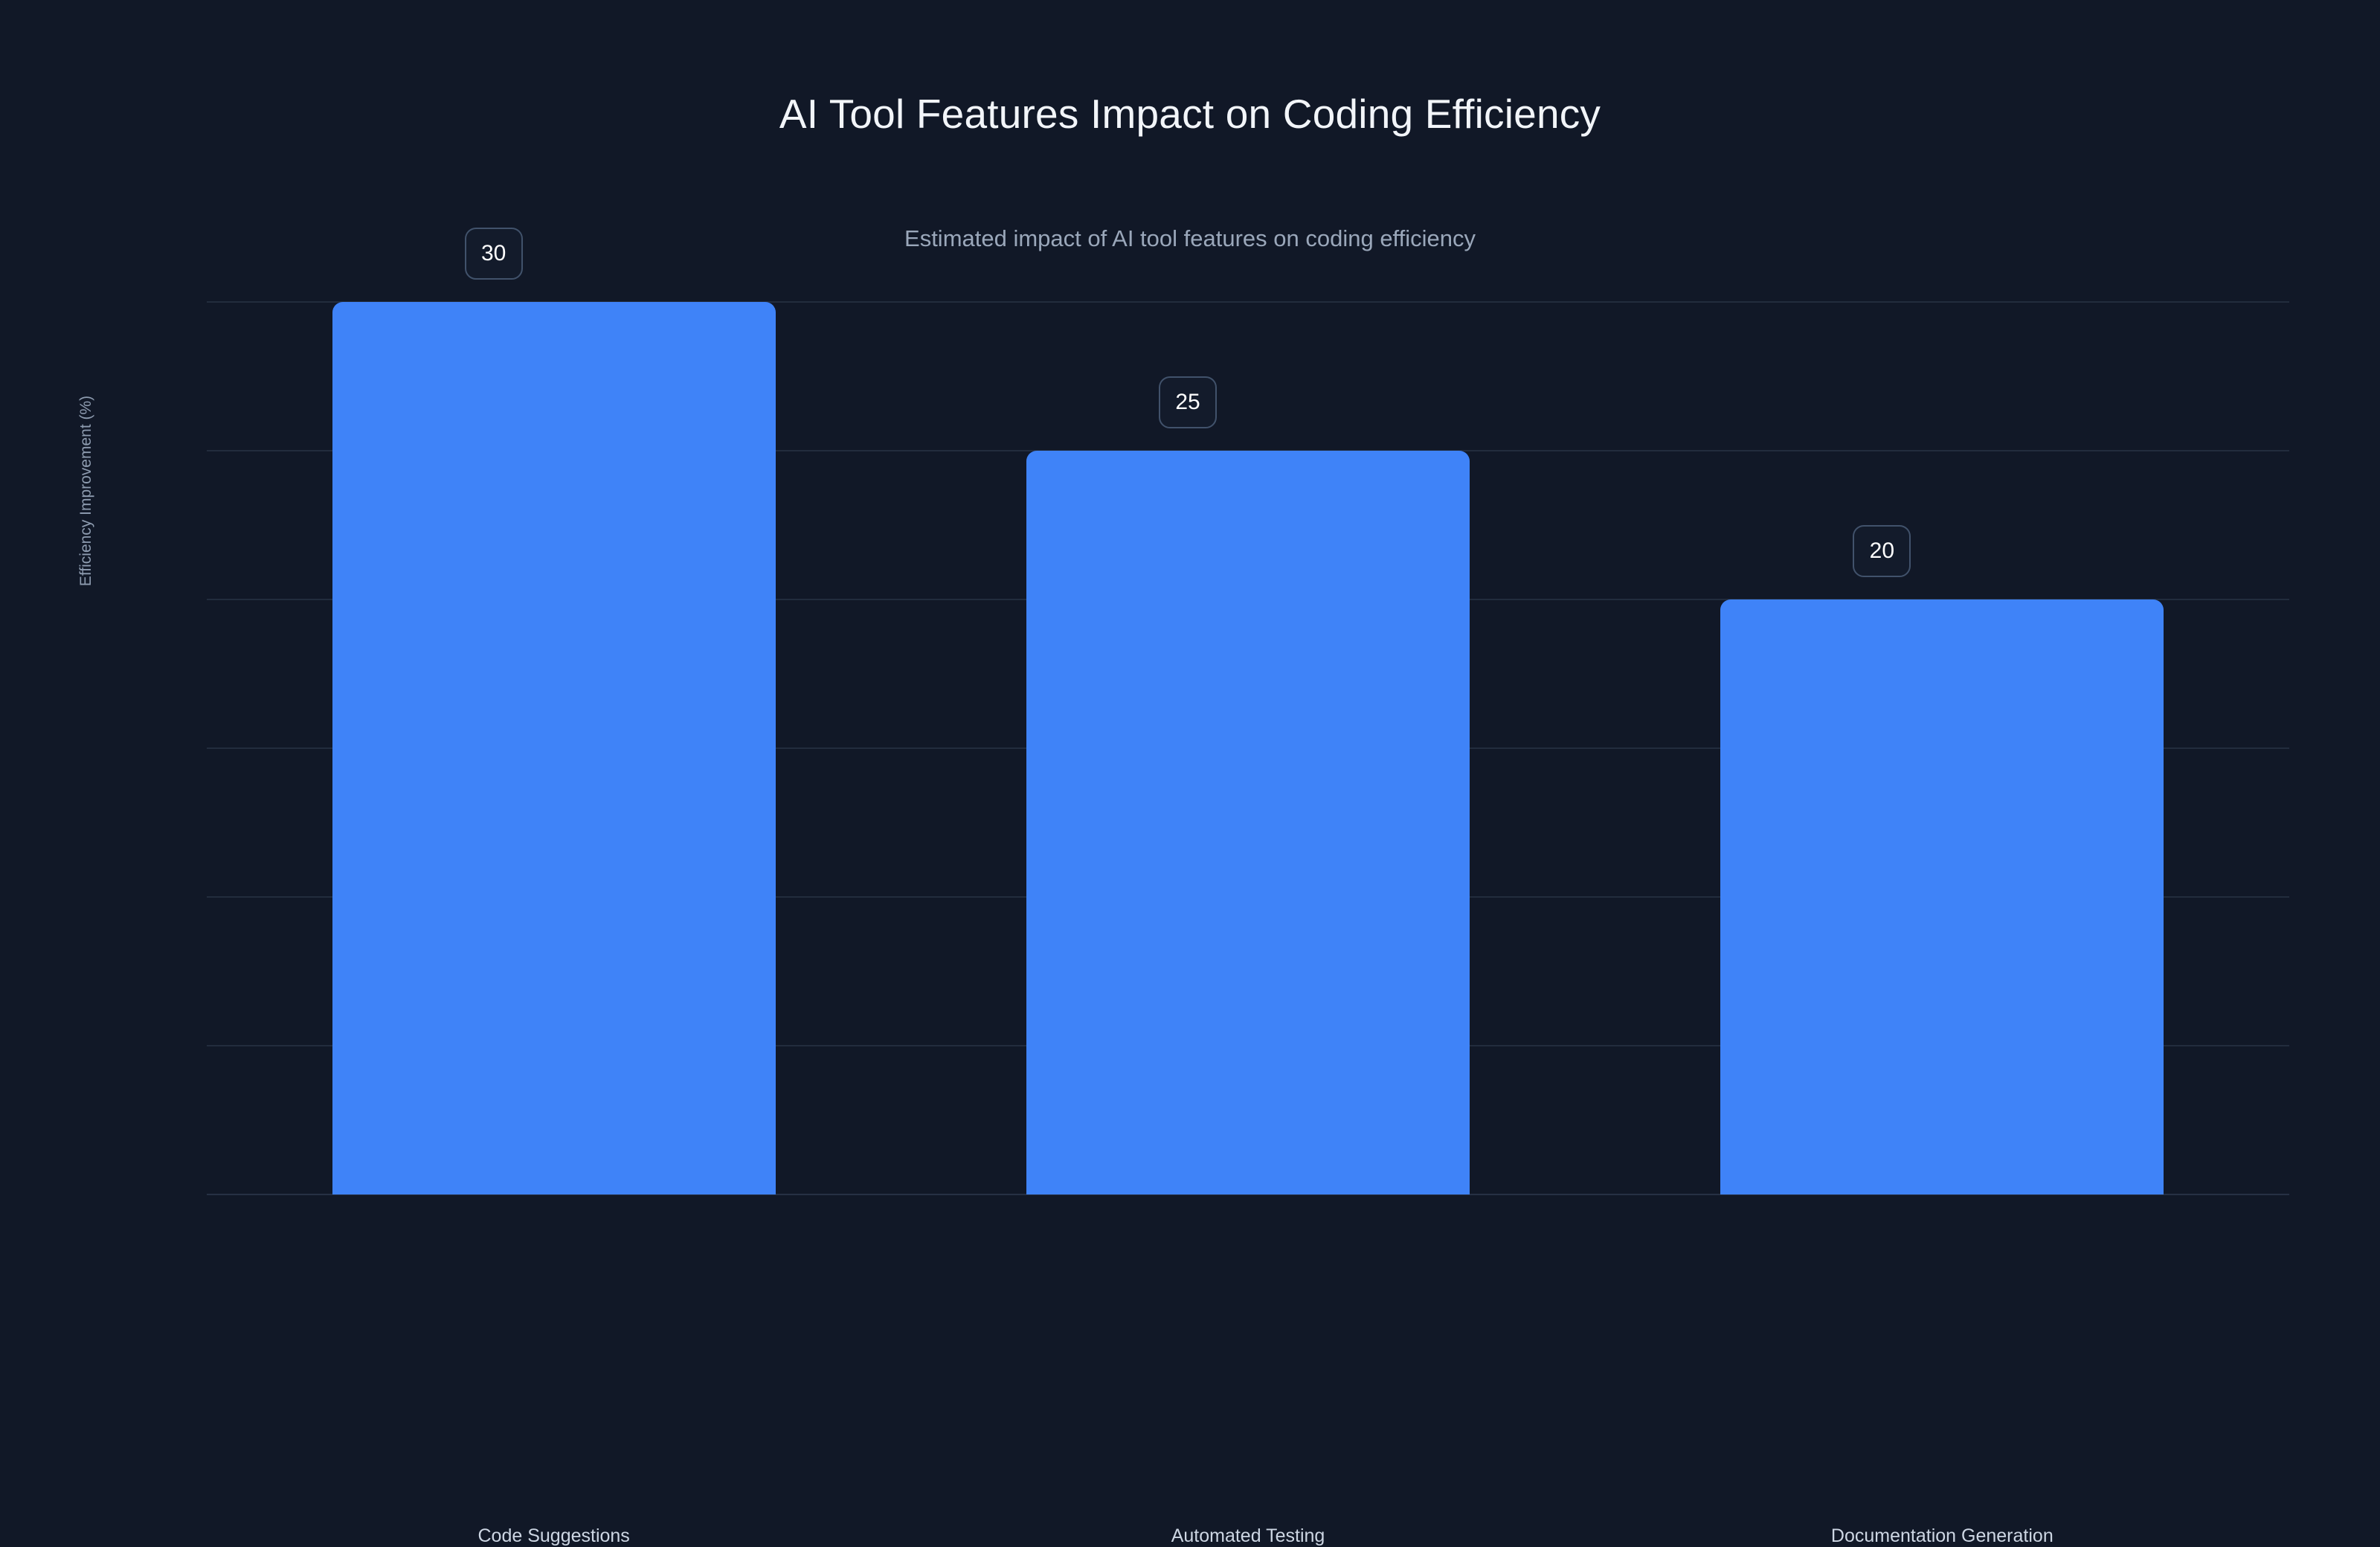 Image resolution: width=2380 pixels, height=1547 pixels. I want to click on bar-value-badge: 25, so click(1188, 402).